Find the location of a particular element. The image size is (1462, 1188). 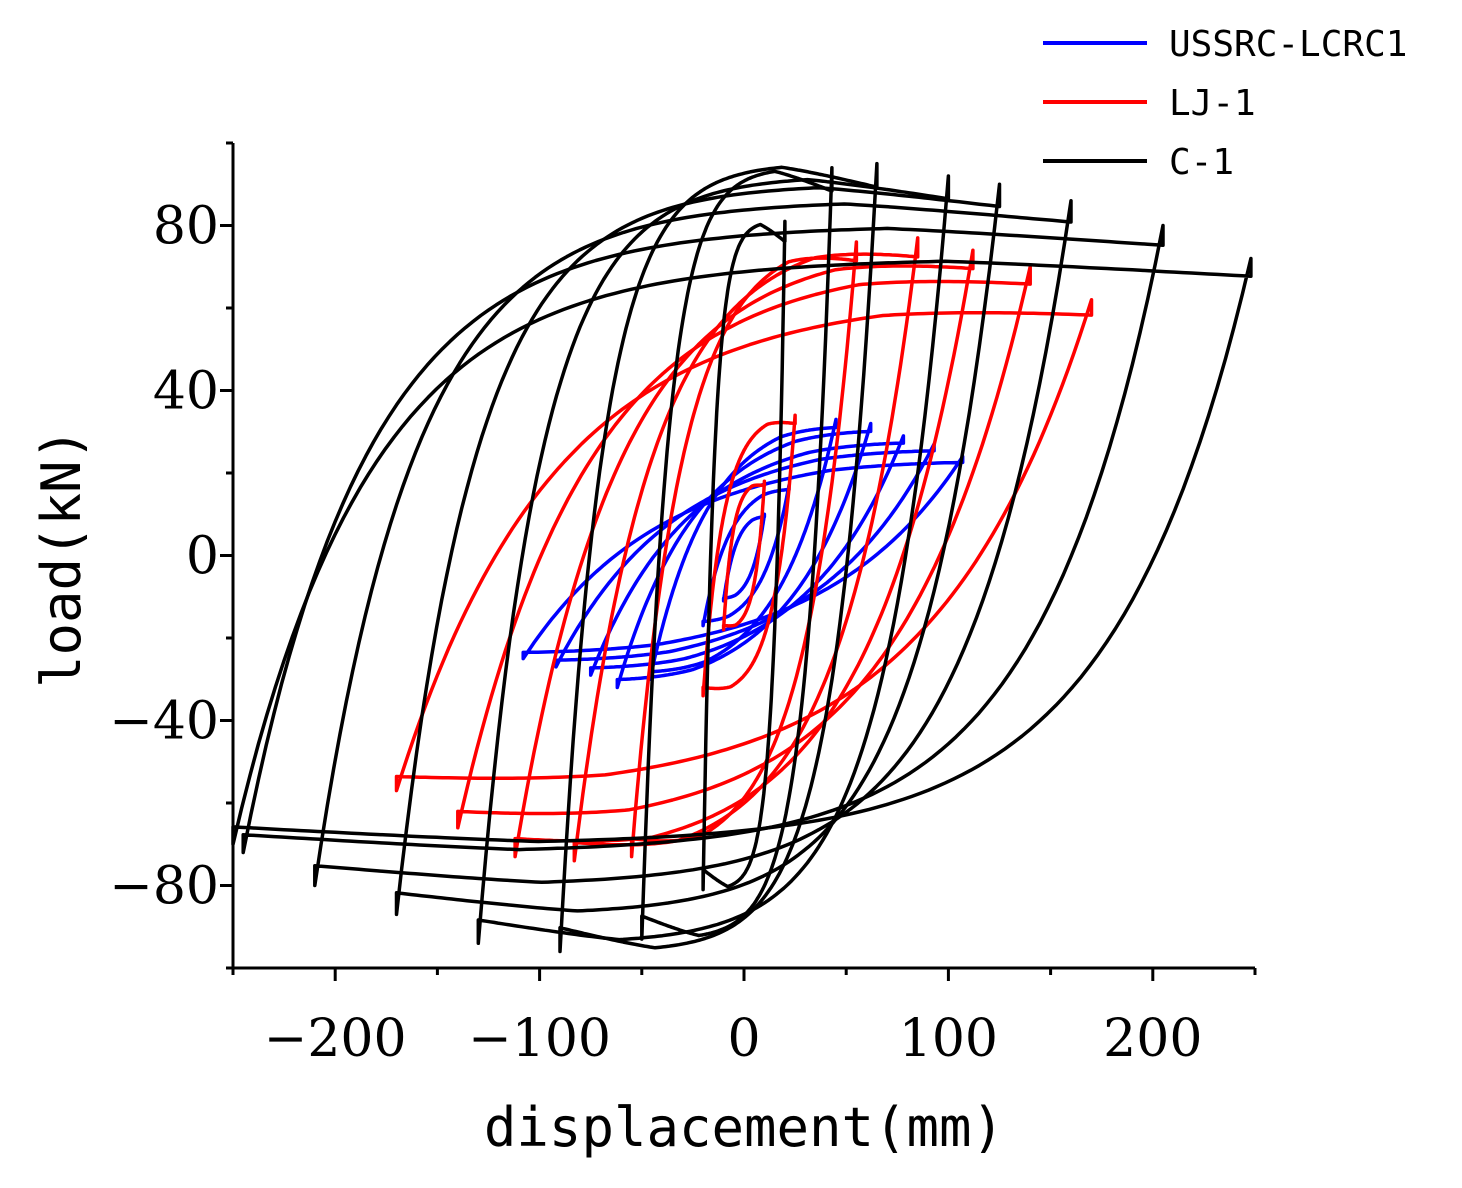

y-tick-label: −80 is located at coordinates (164, 887).